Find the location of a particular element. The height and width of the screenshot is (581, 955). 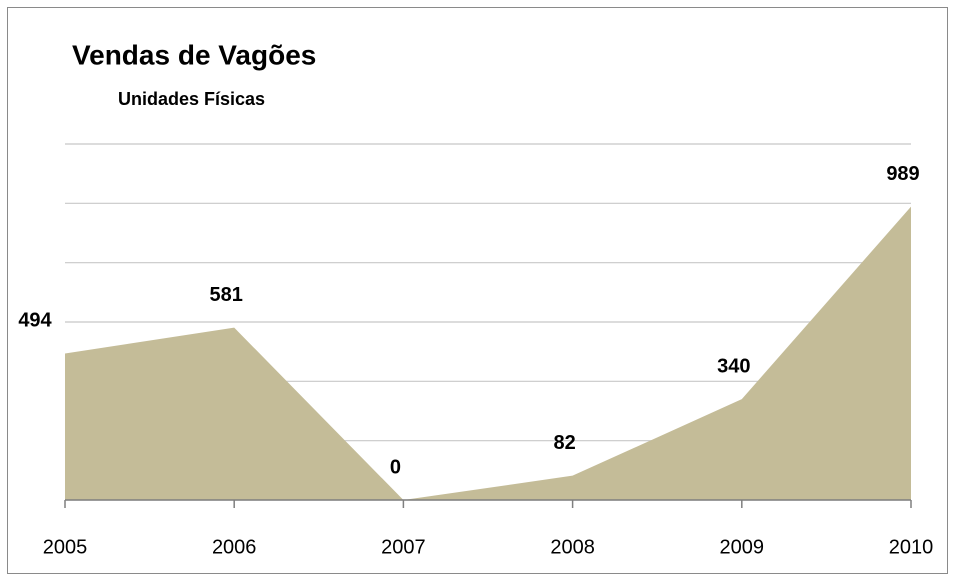

x-tick-label: 2007 is located at coordinates (403, 547).